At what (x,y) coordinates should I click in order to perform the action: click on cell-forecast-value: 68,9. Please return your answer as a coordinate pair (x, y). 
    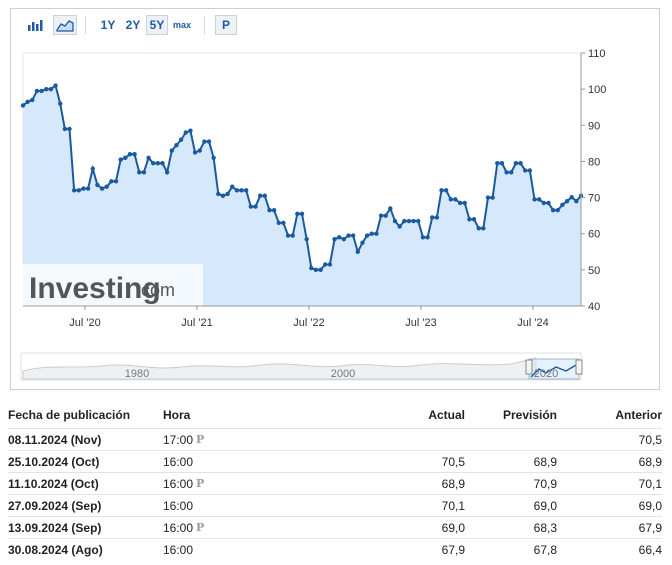
    Looking at the image, I should click on (545, 461).